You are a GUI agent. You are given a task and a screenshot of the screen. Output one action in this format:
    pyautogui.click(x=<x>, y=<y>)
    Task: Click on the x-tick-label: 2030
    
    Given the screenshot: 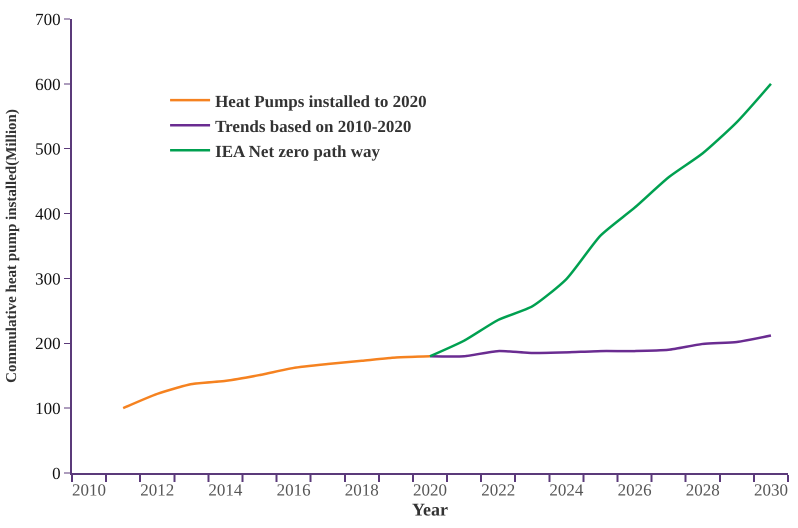 What is the action you would take?
    pyautogui.click(x=771, y=490)
    